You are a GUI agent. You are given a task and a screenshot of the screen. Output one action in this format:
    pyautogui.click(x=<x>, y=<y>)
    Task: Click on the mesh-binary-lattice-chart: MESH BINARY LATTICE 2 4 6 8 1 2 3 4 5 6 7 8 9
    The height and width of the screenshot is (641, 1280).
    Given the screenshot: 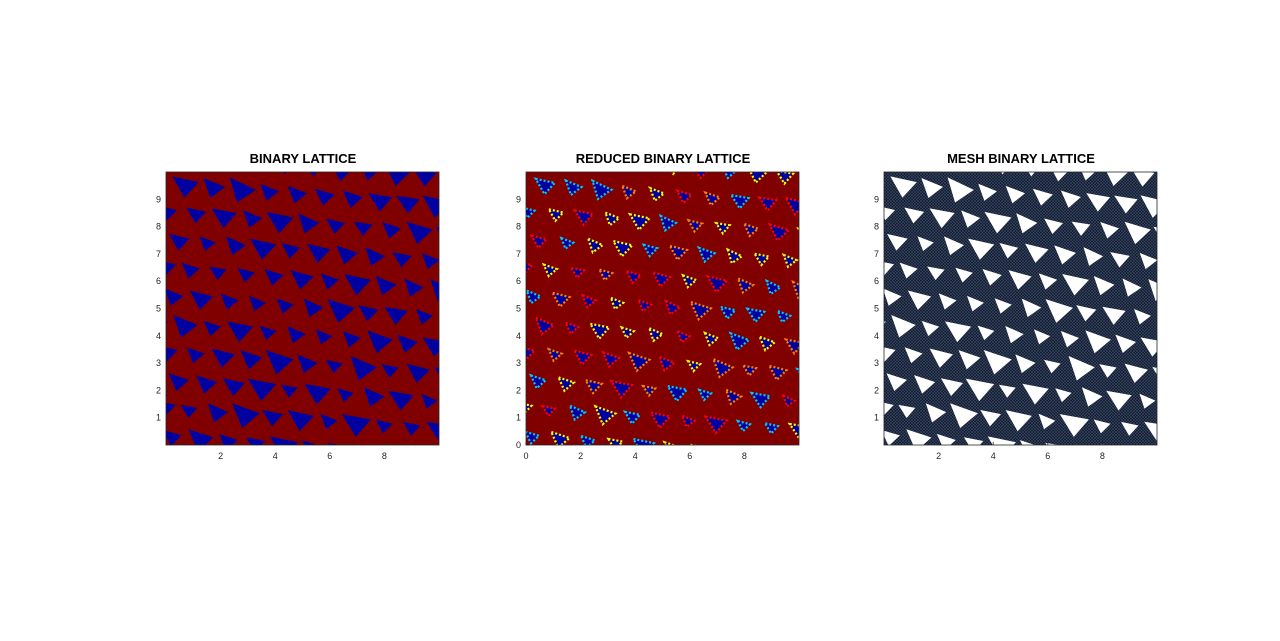 What is the action you would take?
    pyautogui.click(x=1008, y=305)
    